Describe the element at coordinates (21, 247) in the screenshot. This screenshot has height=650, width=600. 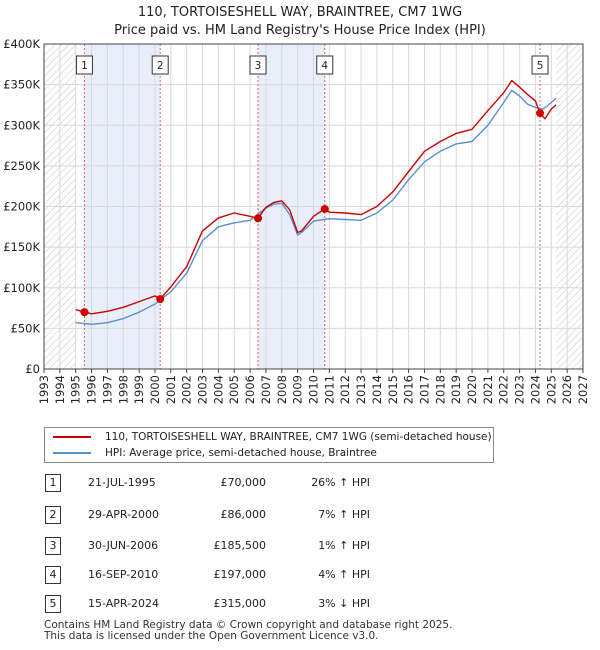
I see `y-tick-label: £150K` at that location.